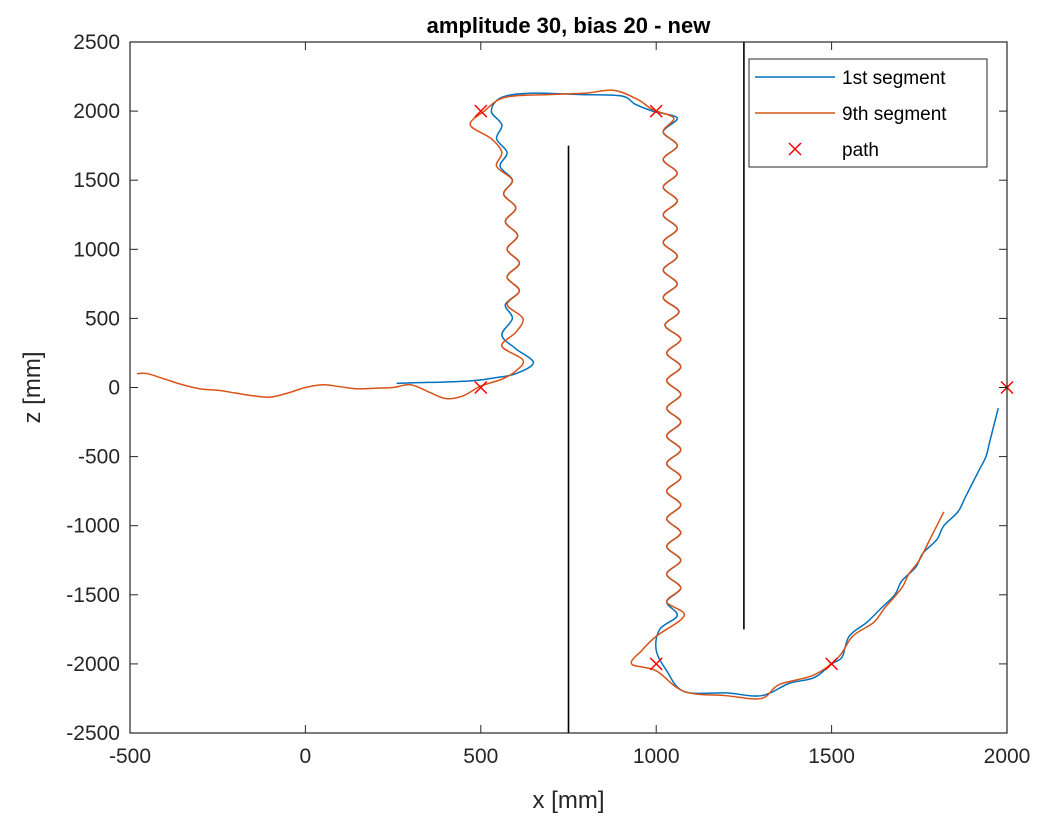 The width and height of the screenshot is (1039, 819). What do you see at coordinates (32, 388) in the screenshot?
I see `y-axis-label: z [mm]` at bounding box center [32, 388].